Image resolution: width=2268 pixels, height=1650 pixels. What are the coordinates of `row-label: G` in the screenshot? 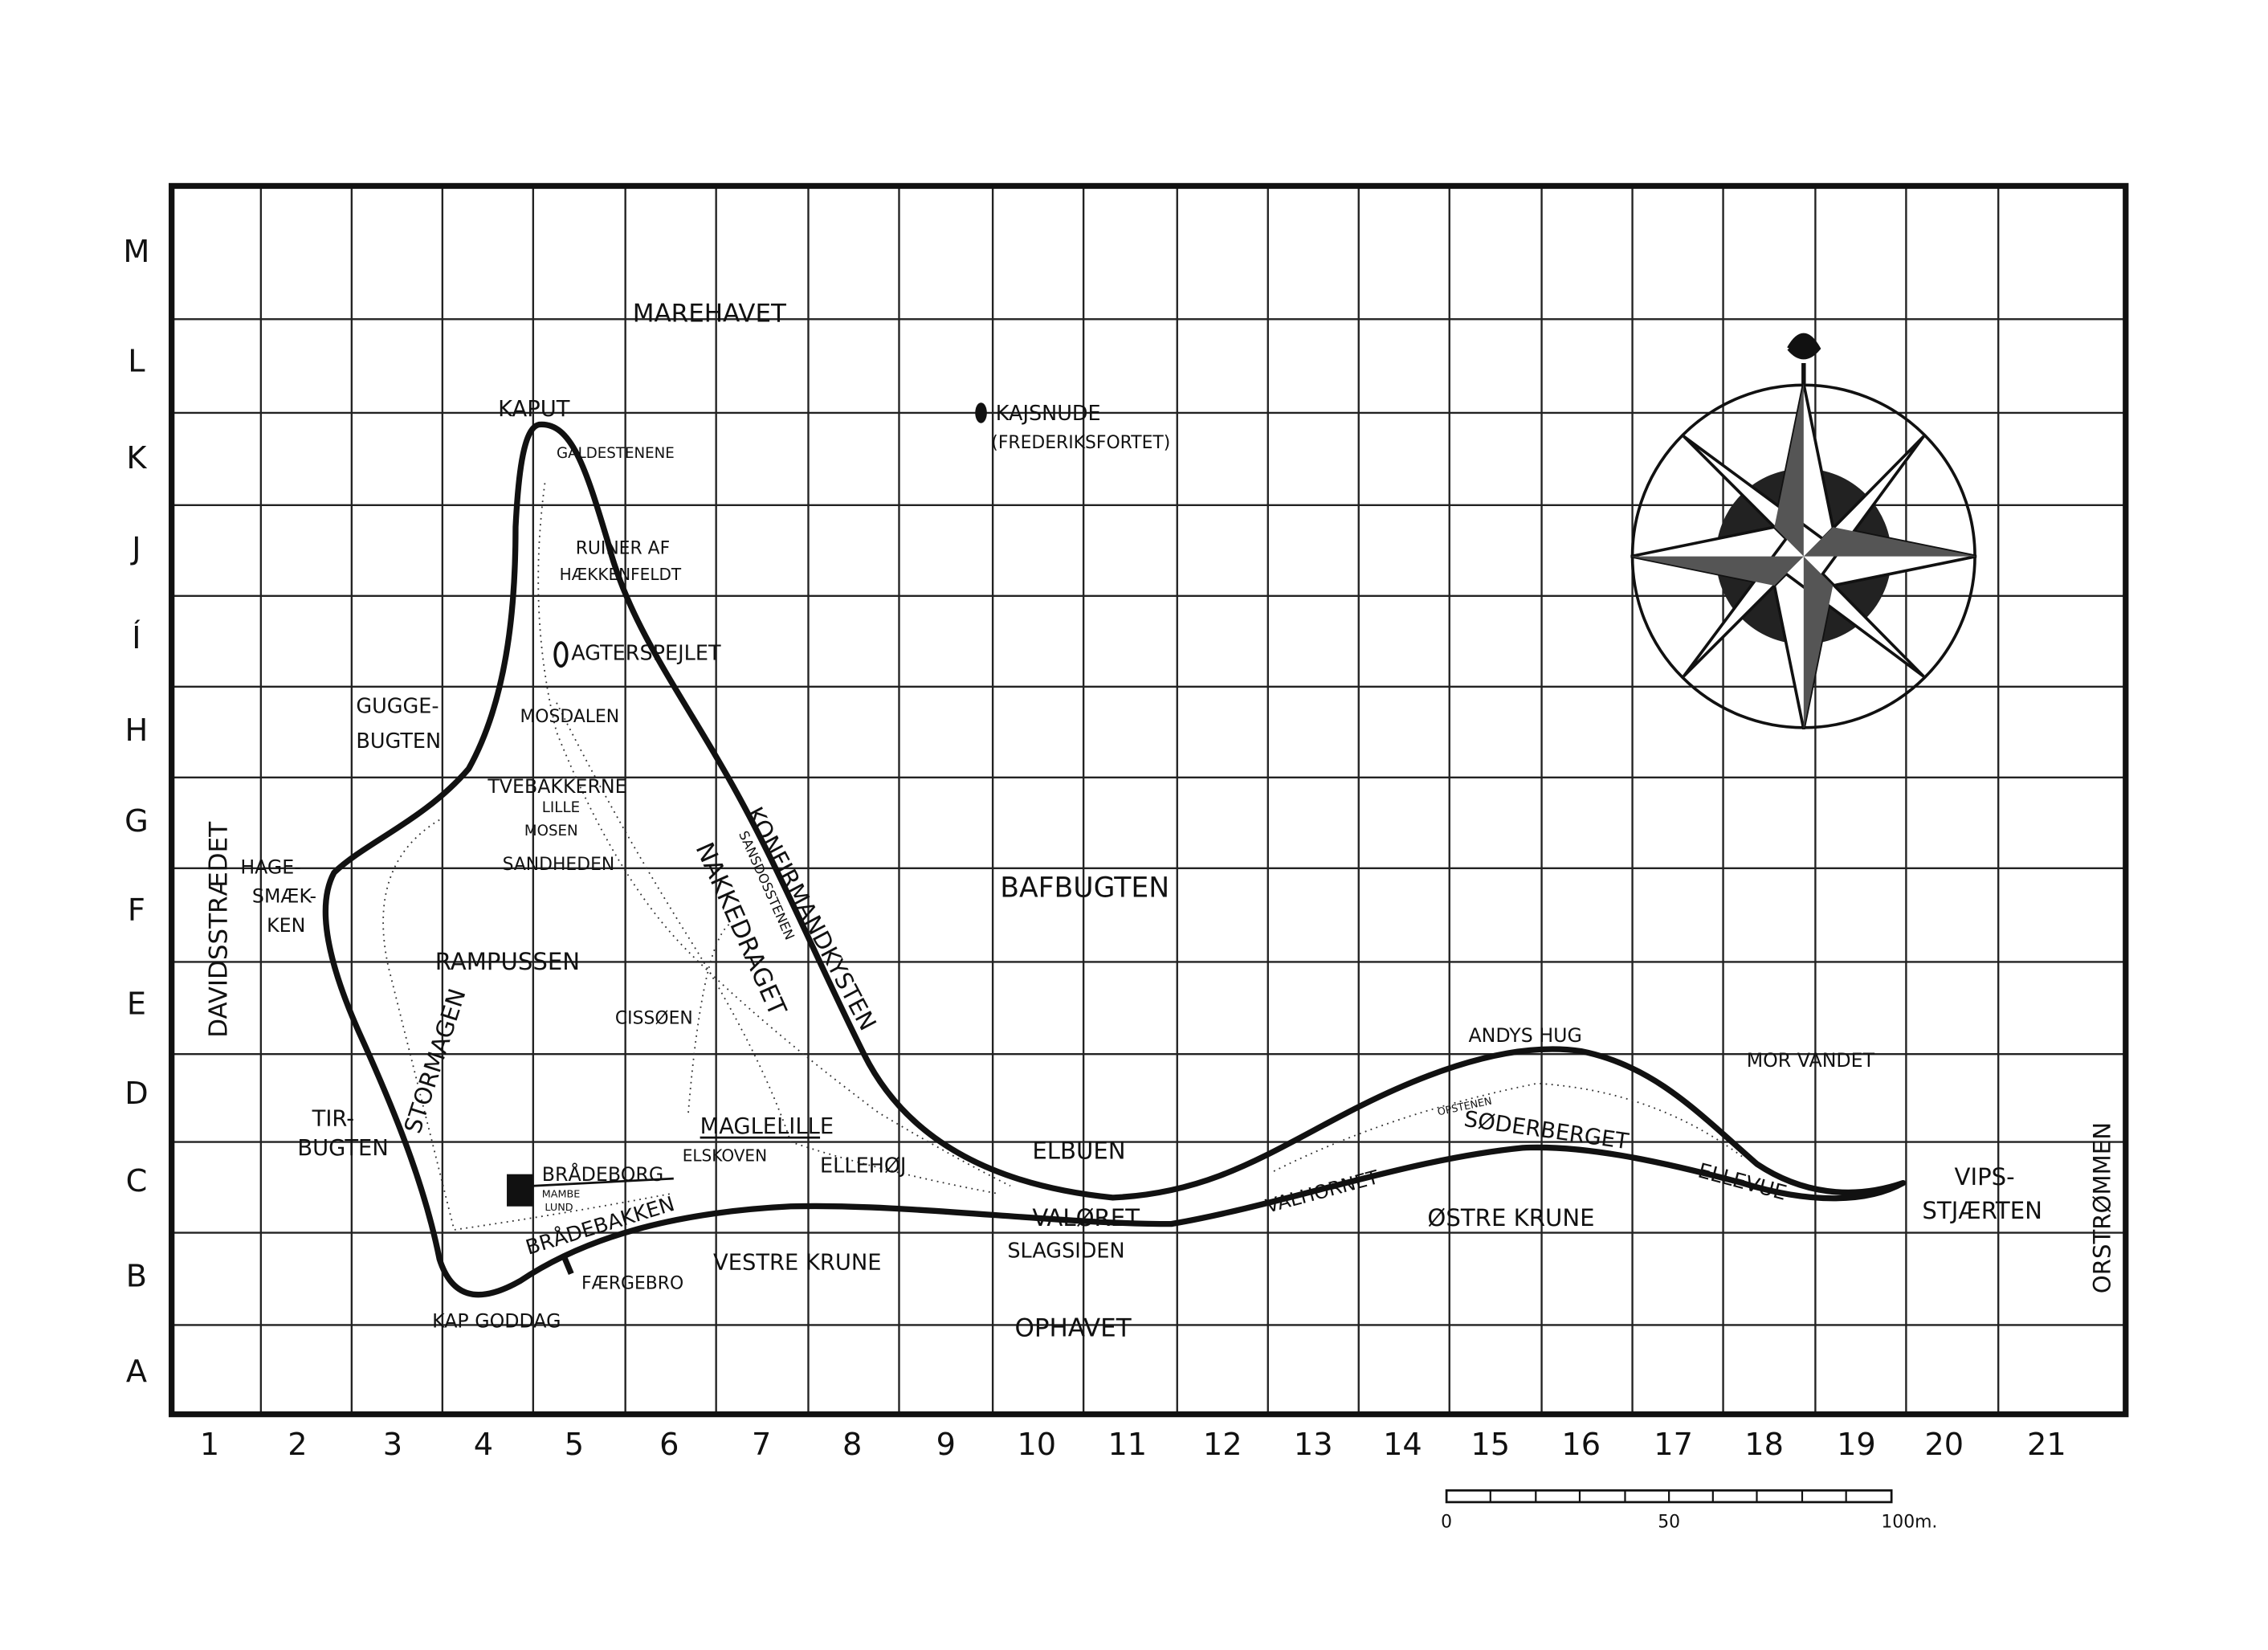 It's located at (136, 821).